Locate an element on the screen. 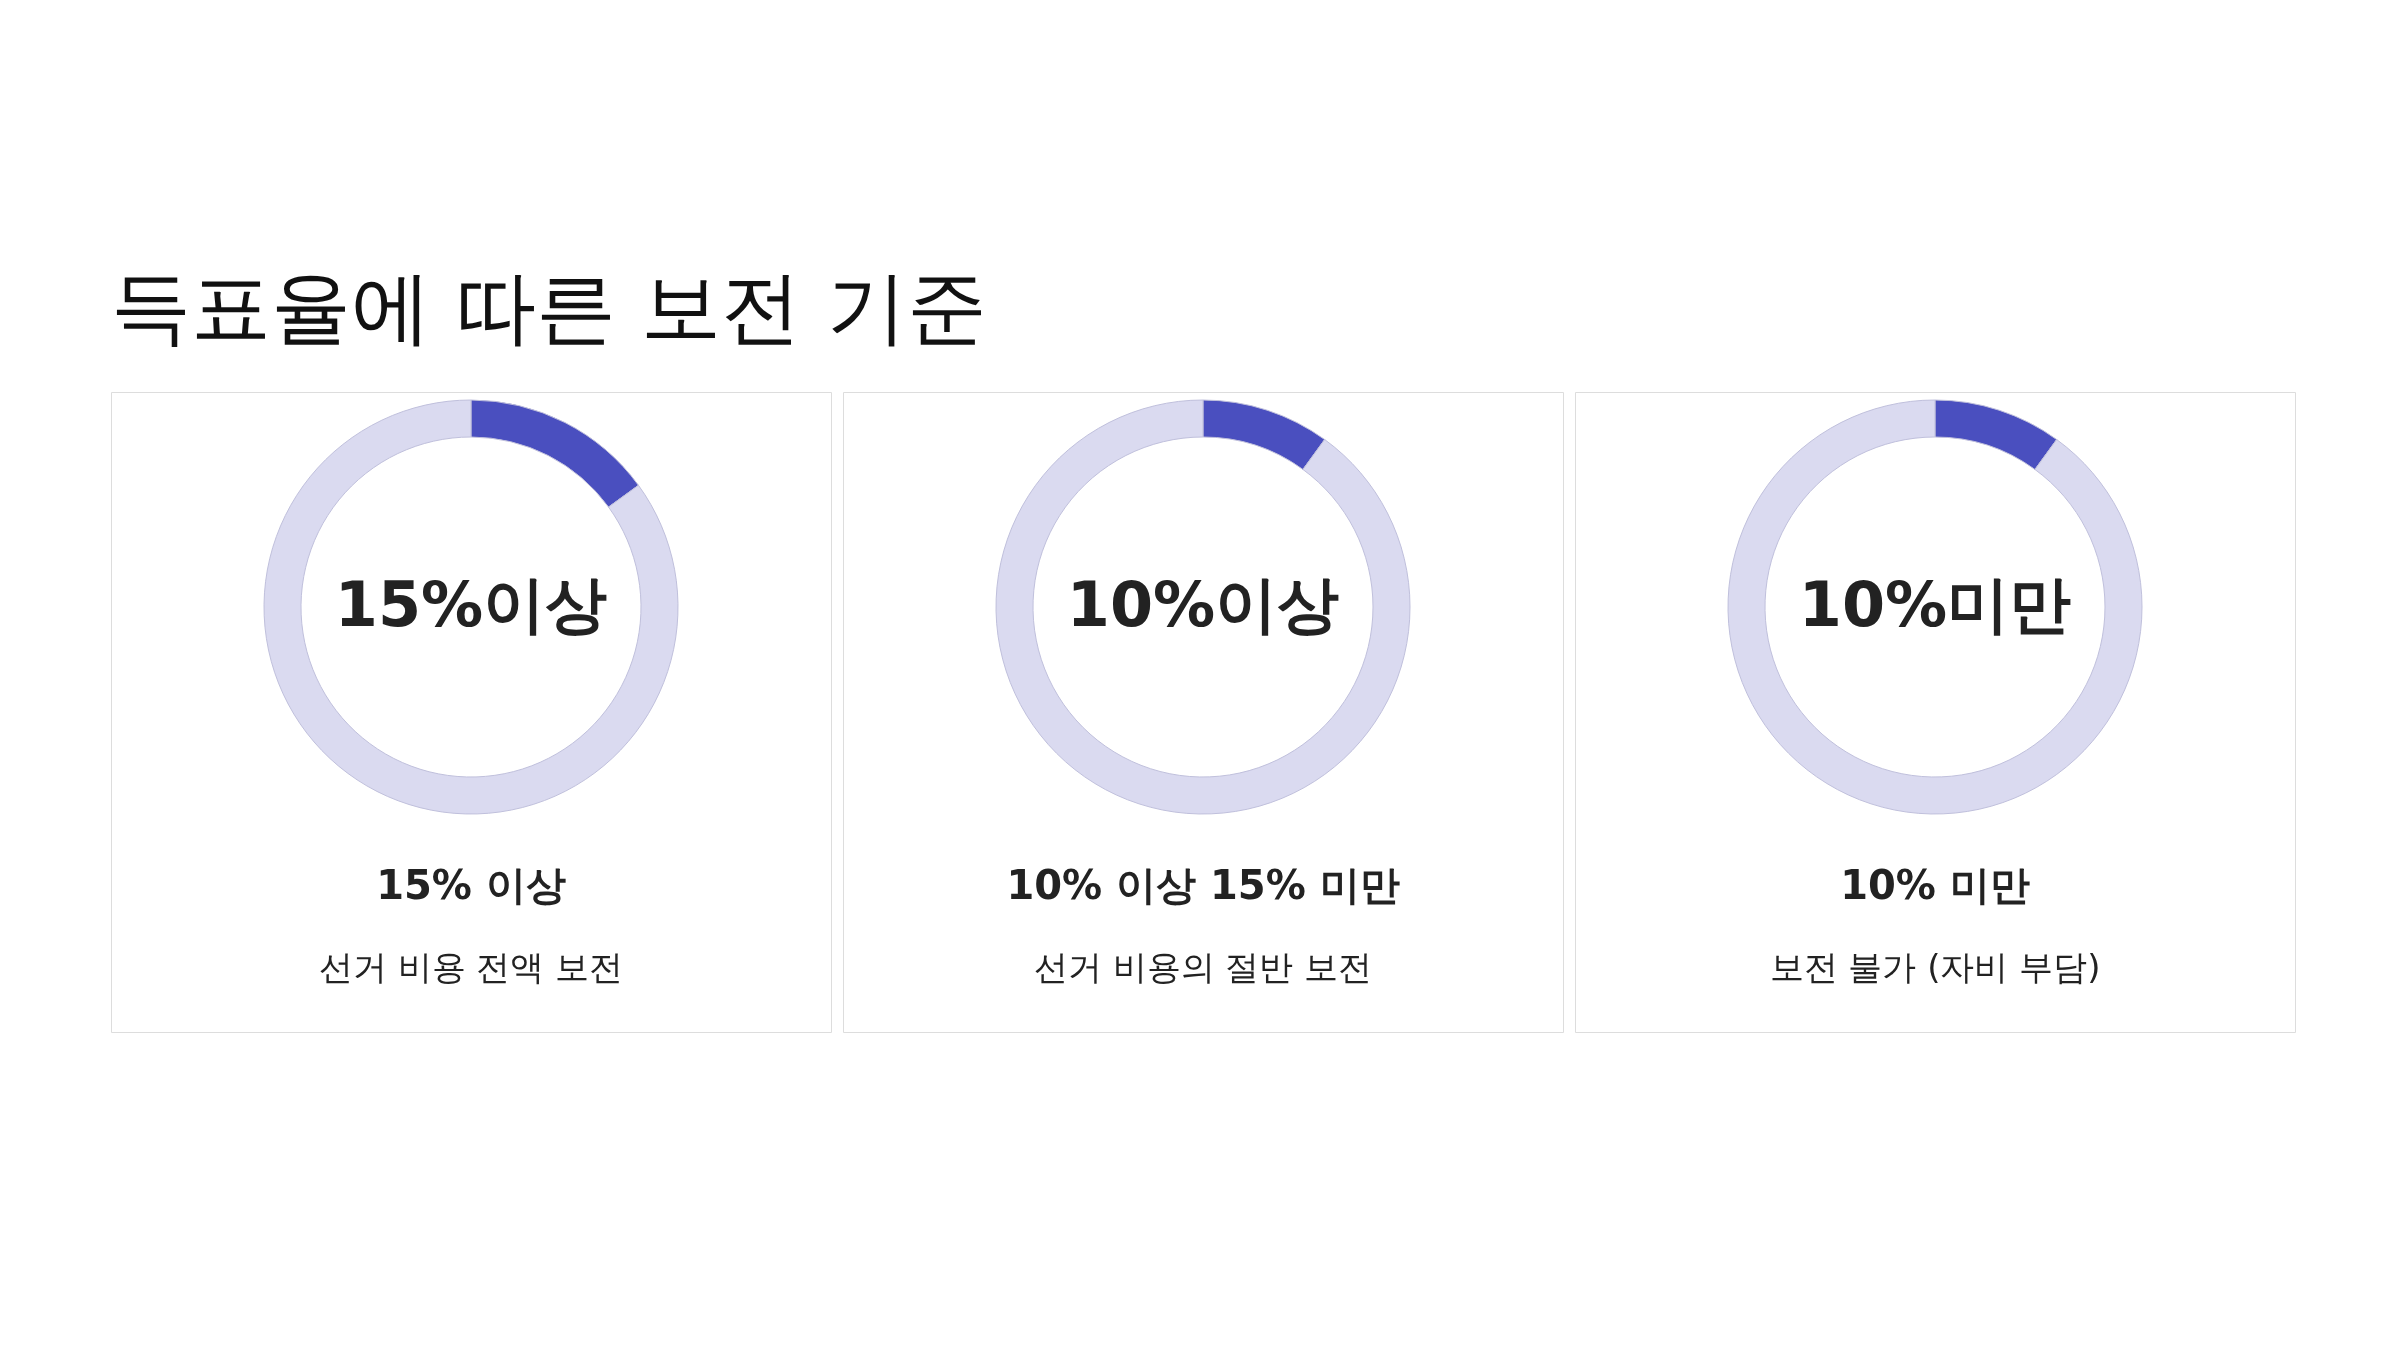  text: 선거 비용의 절반 보전 is located at coordinates (1203, 967).